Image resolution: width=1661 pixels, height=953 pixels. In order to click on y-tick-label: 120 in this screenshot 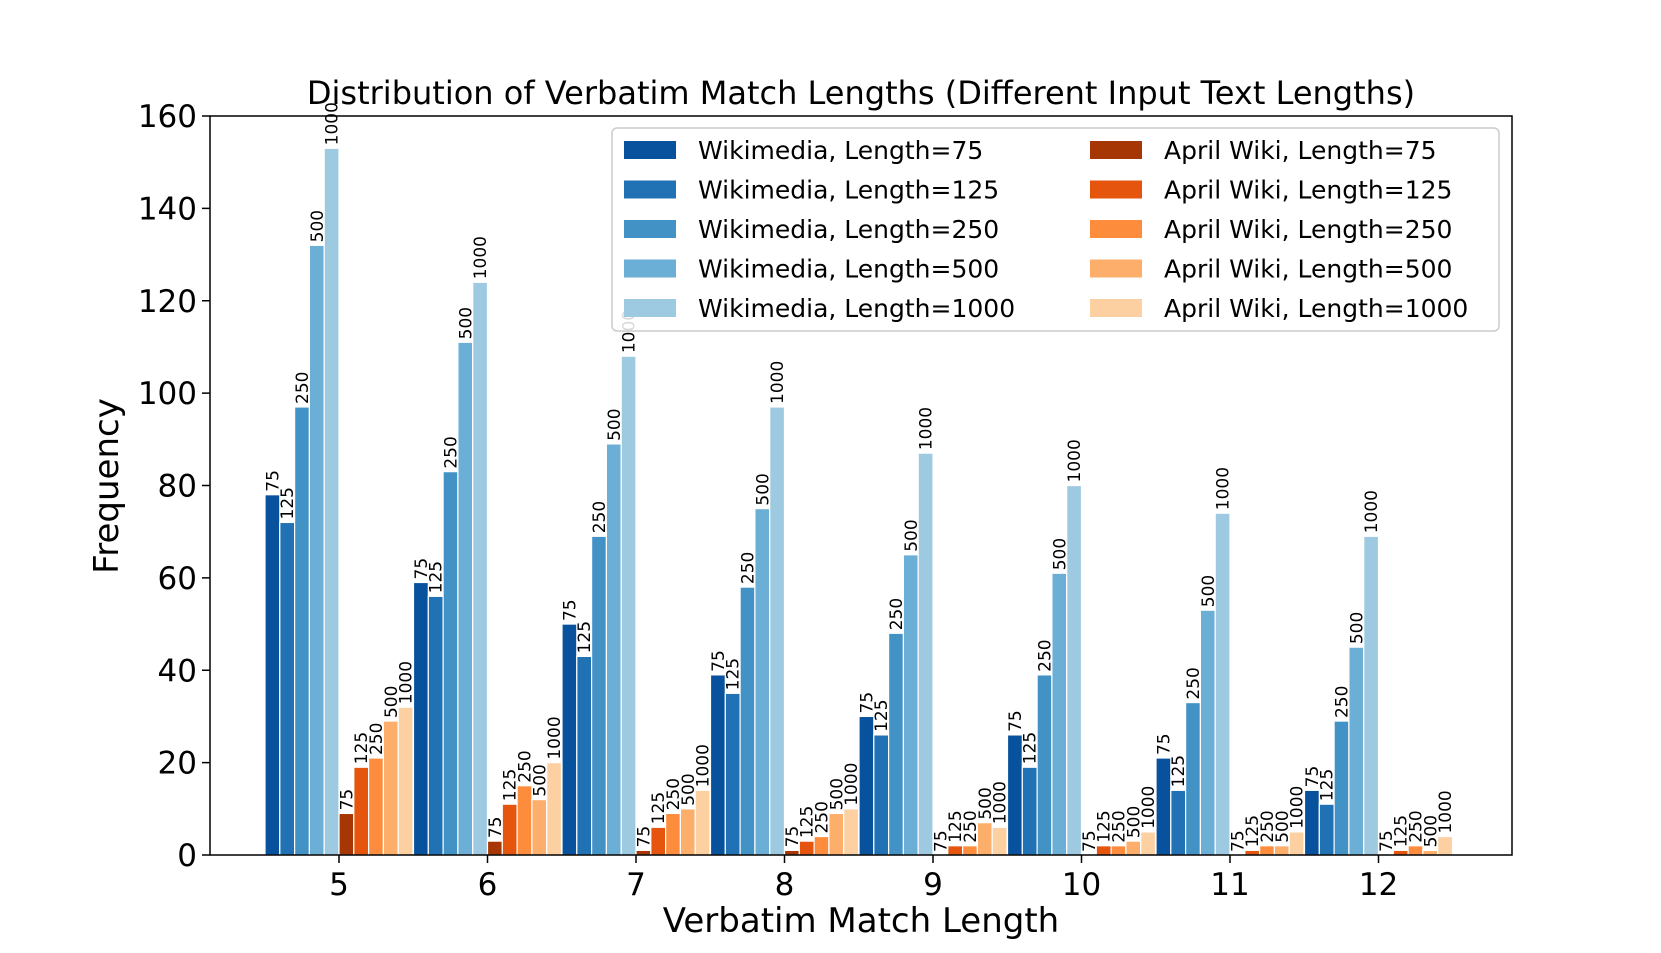, I will do `click(167, 302)`.